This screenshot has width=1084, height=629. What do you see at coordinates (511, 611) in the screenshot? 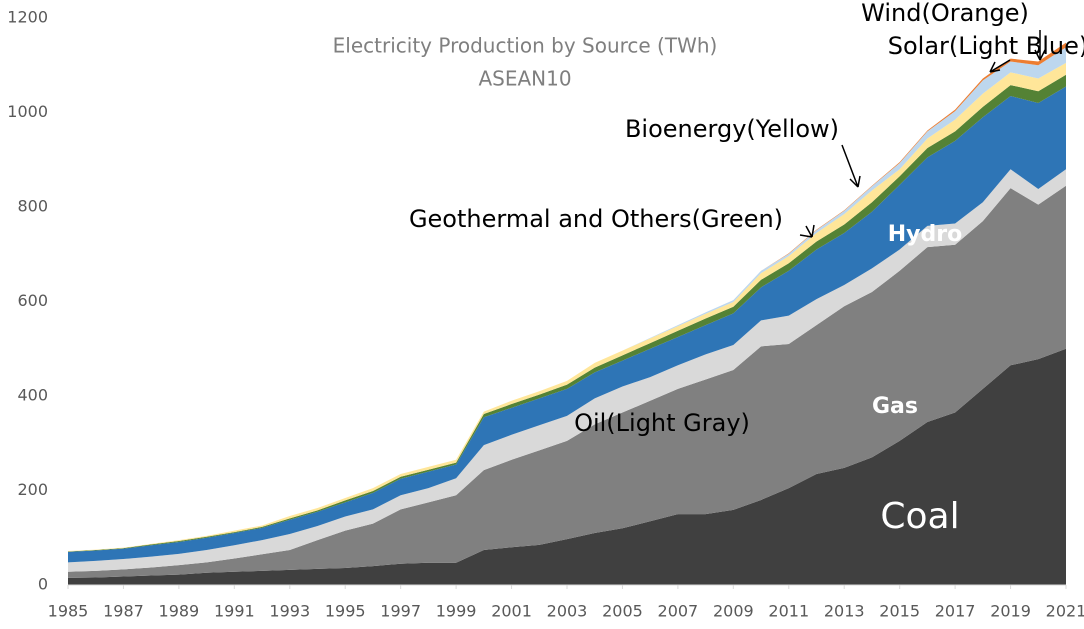
I see `x-tick-label: 2001` at bounding box center [511, 611].